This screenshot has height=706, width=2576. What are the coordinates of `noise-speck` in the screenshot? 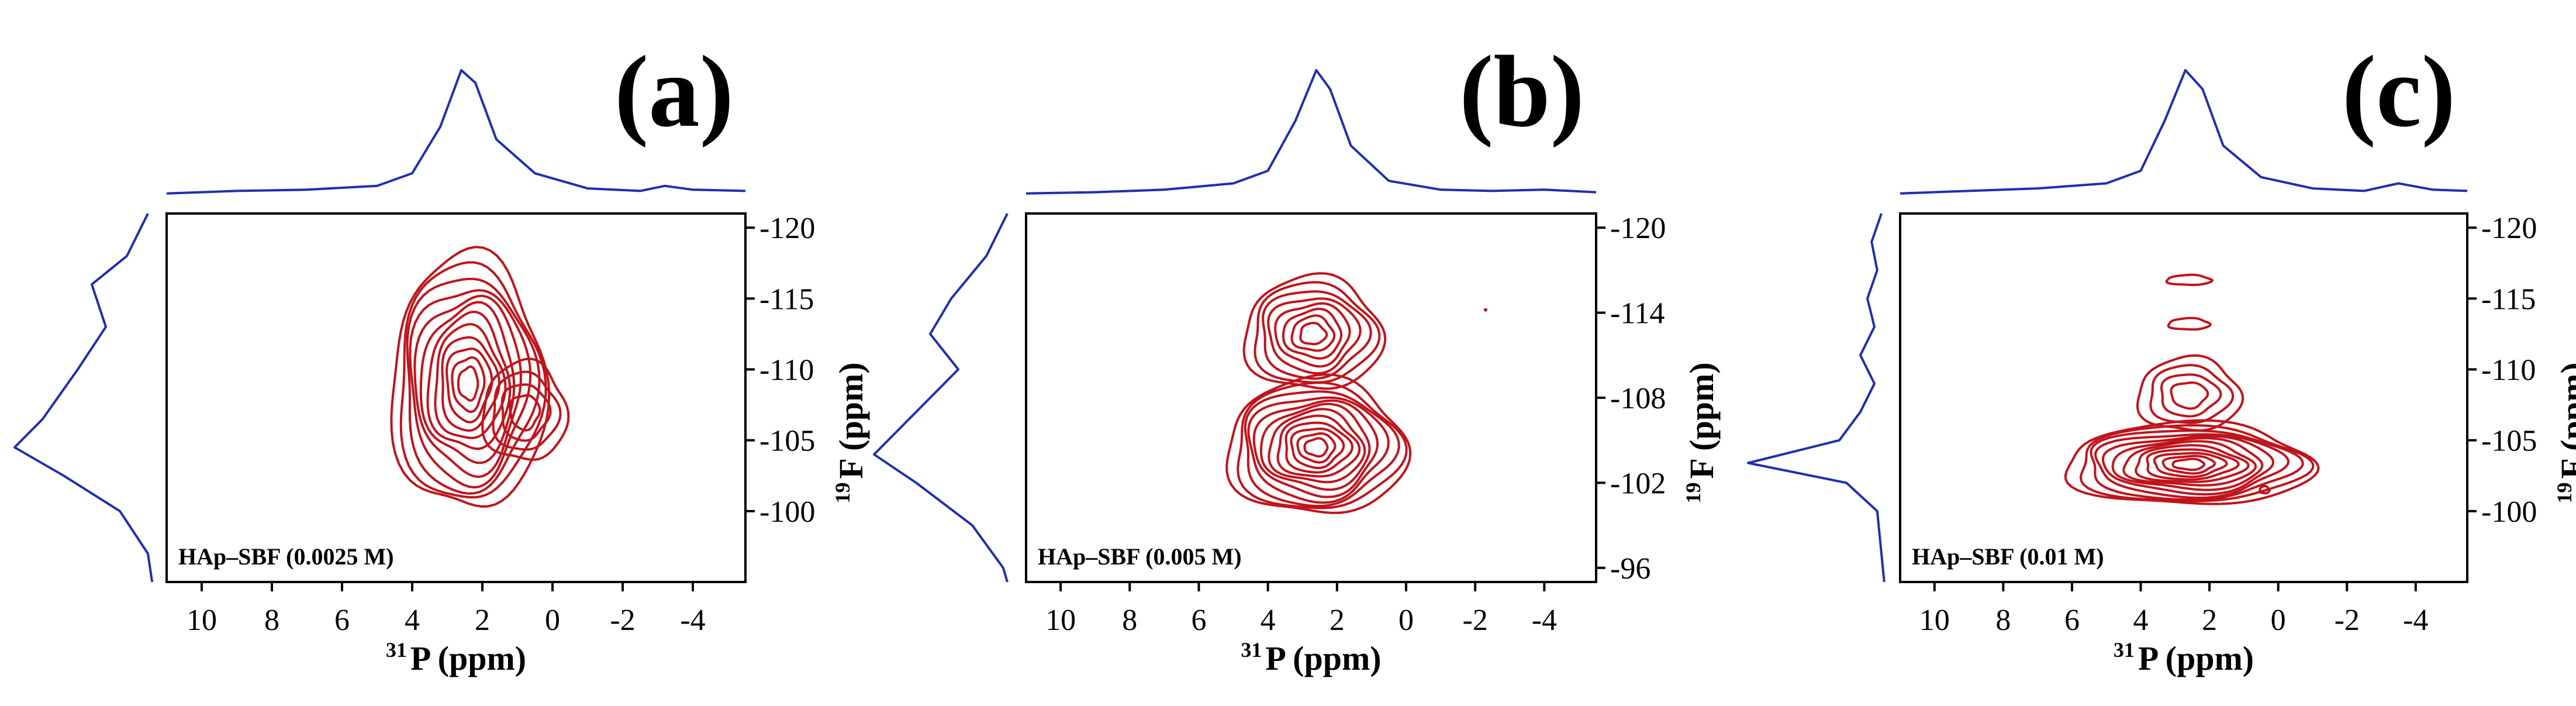 It's located at (1485, 310).